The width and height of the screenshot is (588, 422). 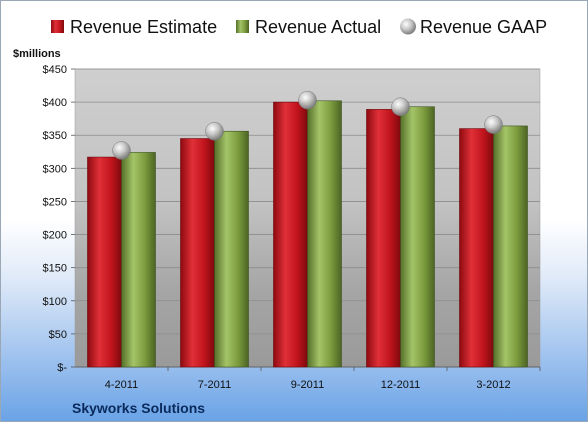 What do you see at coordinates (55, 169) in the screenshot?
I see `y-tick-label: $300` at bounding box center [55, 169].